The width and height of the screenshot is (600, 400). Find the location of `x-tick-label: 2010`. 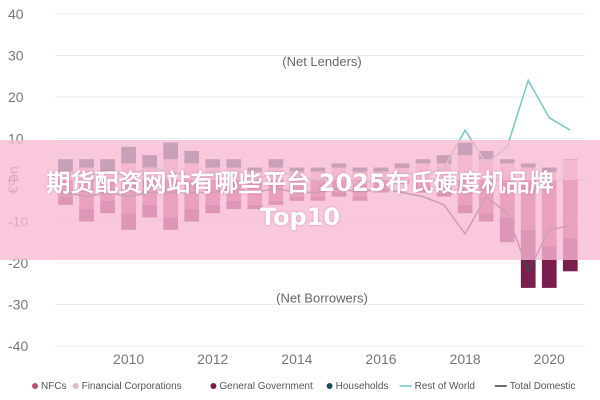

x-tick-label: 2010 is located at coordinates (128, 359).